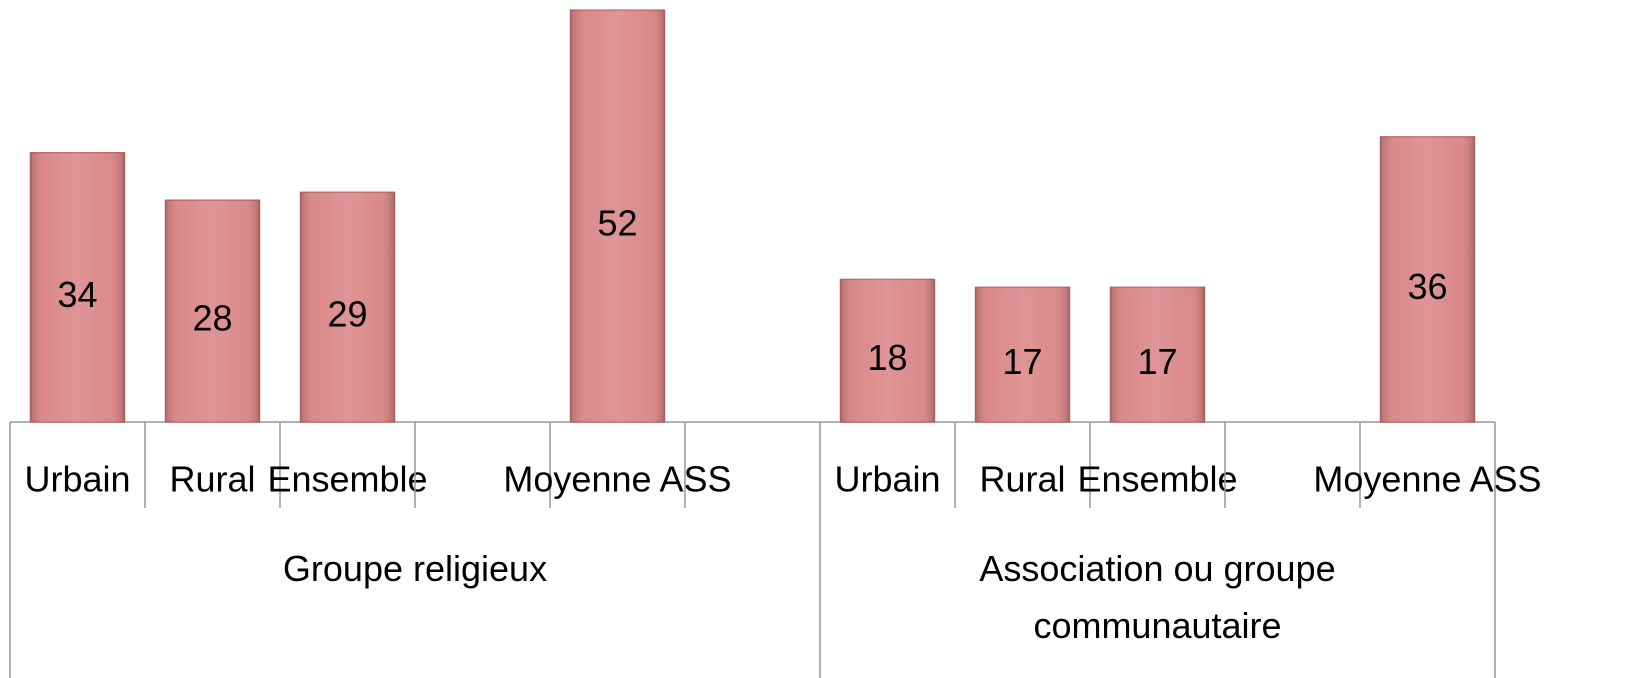  Describe the element at coordinates (347, 314) in the screenshot. I see `value-label: 29` at that location.